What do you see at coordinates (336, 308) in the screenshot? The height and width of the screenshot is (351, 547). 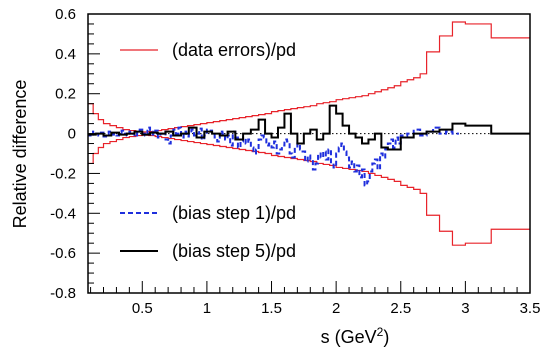 I see `x-tick-label: 2` at bounding box center [336, 308].